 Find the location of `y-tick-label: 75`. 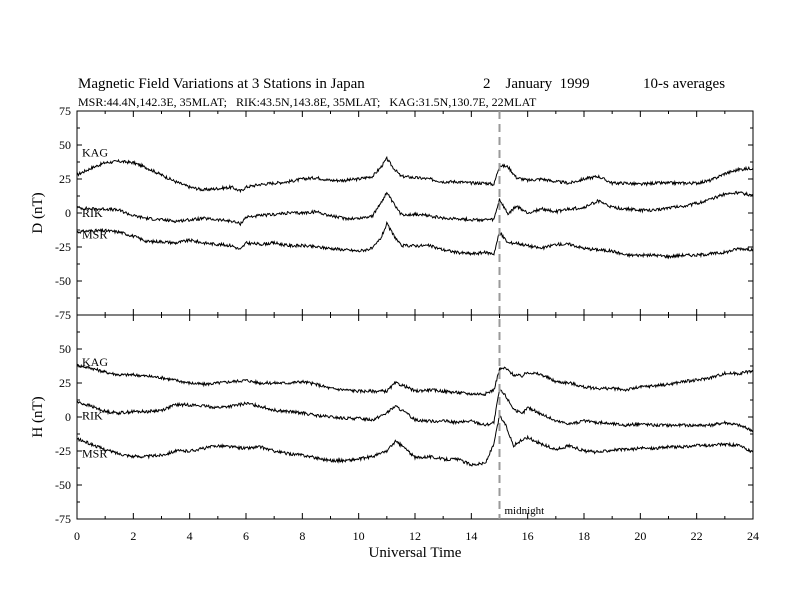

y-tick-label: 75 is located at coordinates (65, 111).